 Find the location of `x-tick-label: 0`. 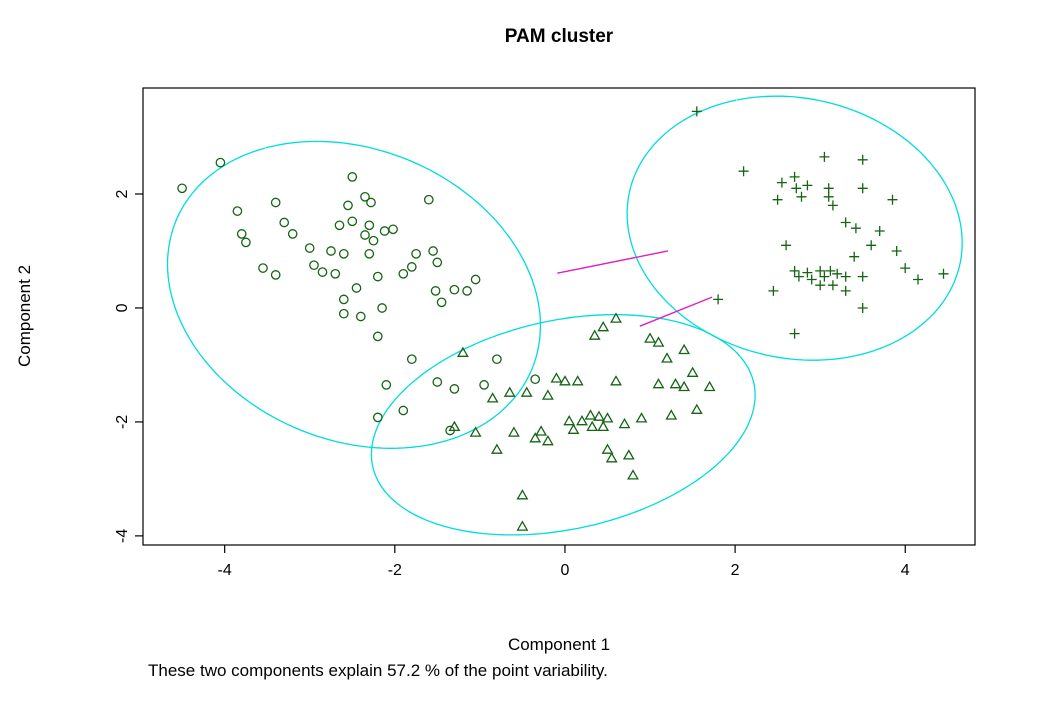

x-tick-label: 0 is located at coordinates (565, 570).